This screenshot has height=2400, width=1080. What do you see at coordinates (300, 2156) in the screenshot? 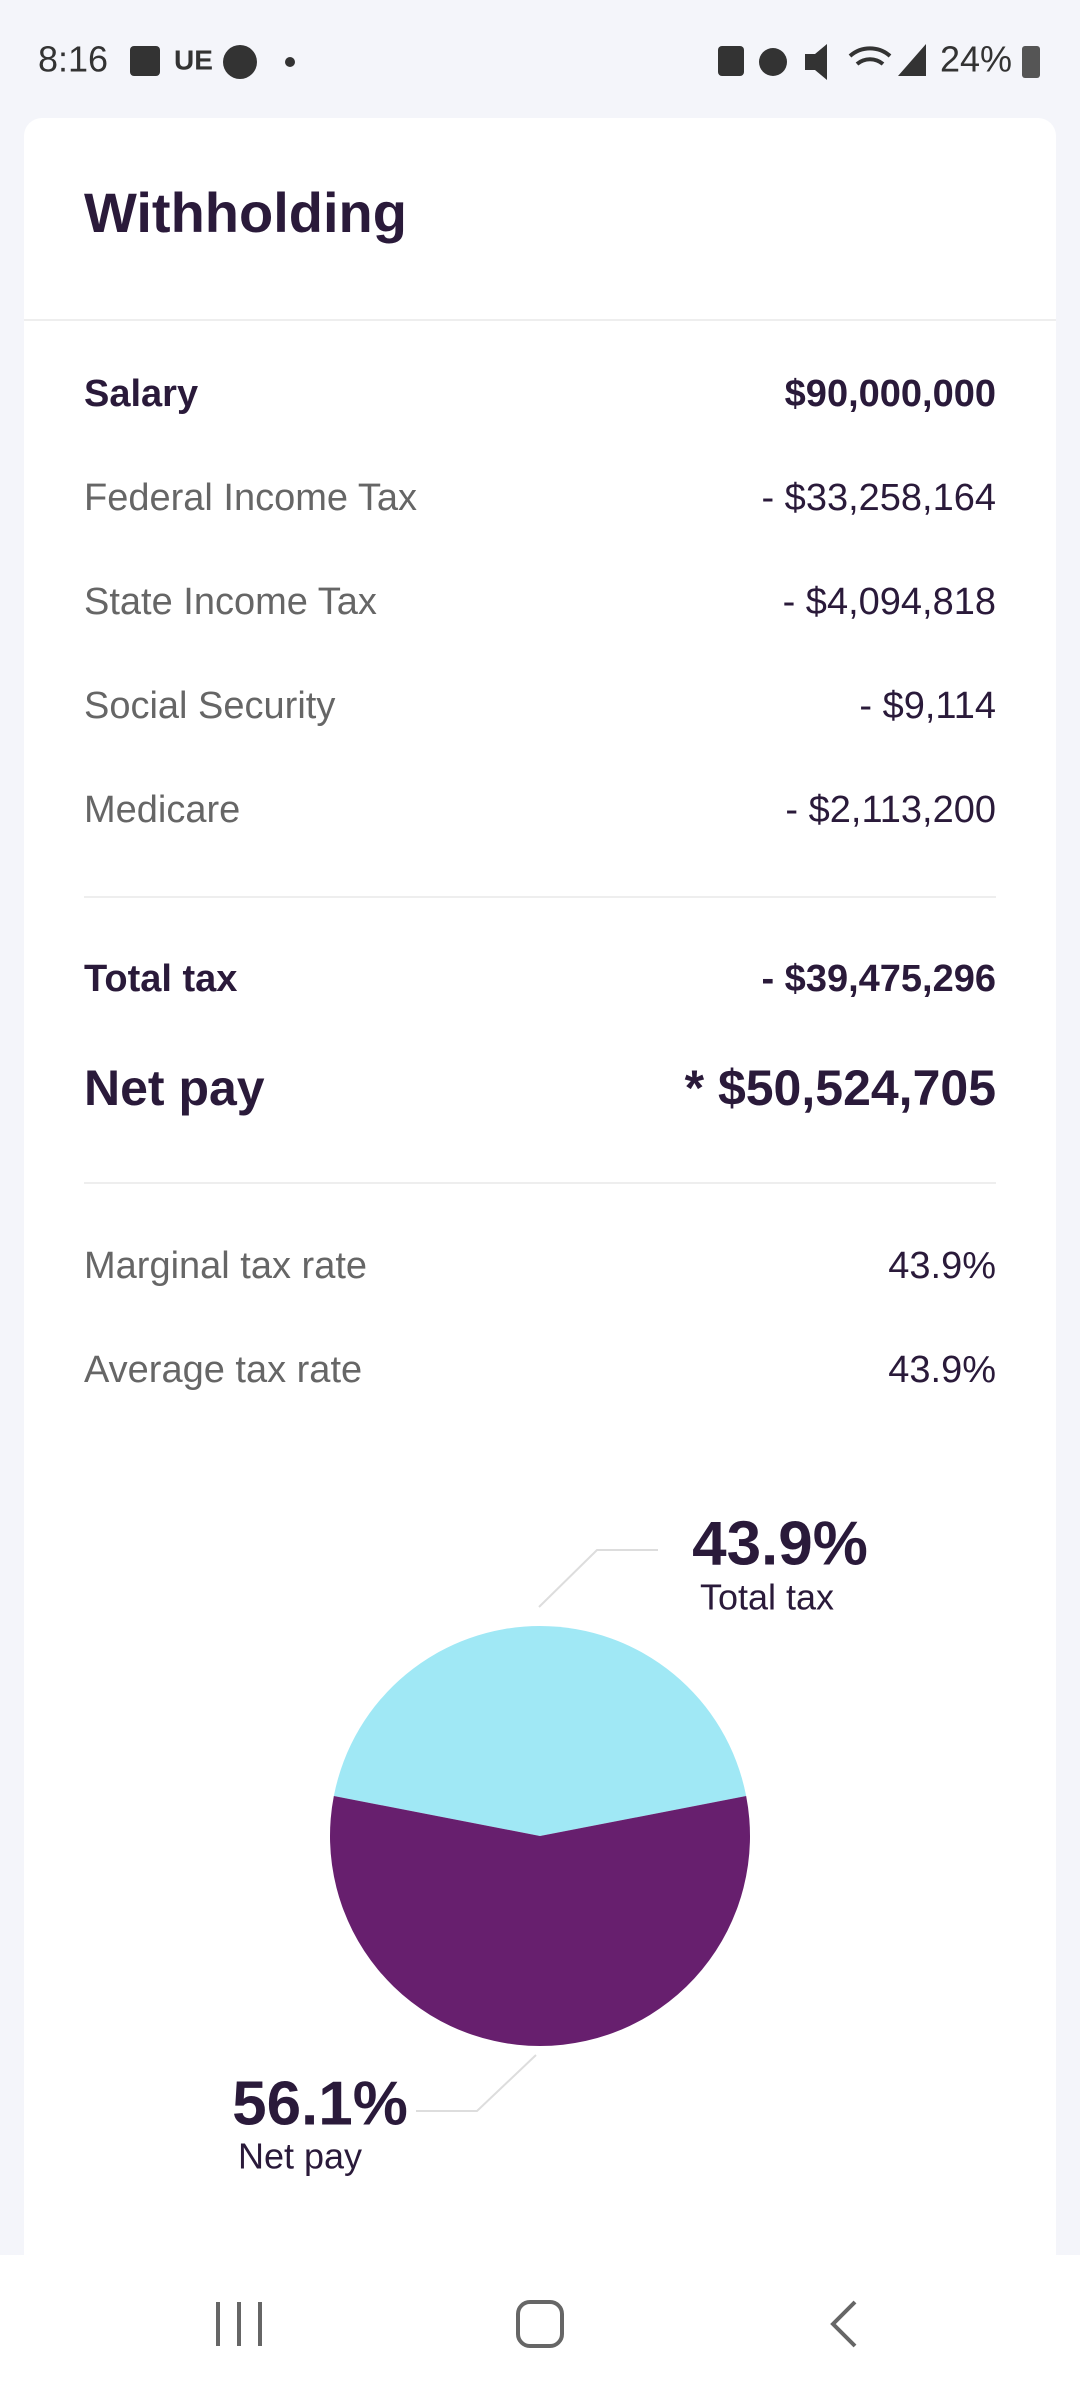
I see `slice-category-label: Net pay` at bounding box center [300, 2156].